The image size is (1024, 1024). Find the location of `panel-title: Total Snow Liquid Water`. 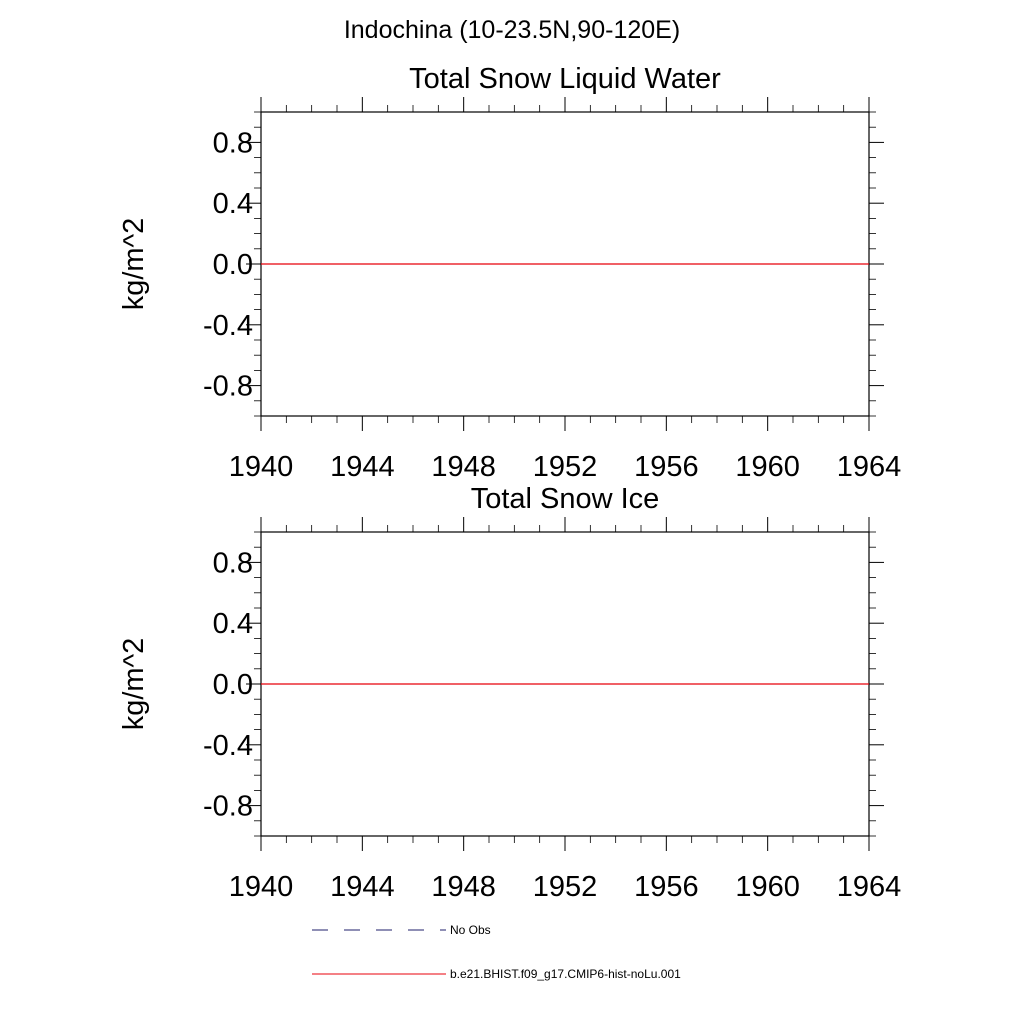

panel-title: Total Snow Liquid Water is located at coordinates (565, 79).